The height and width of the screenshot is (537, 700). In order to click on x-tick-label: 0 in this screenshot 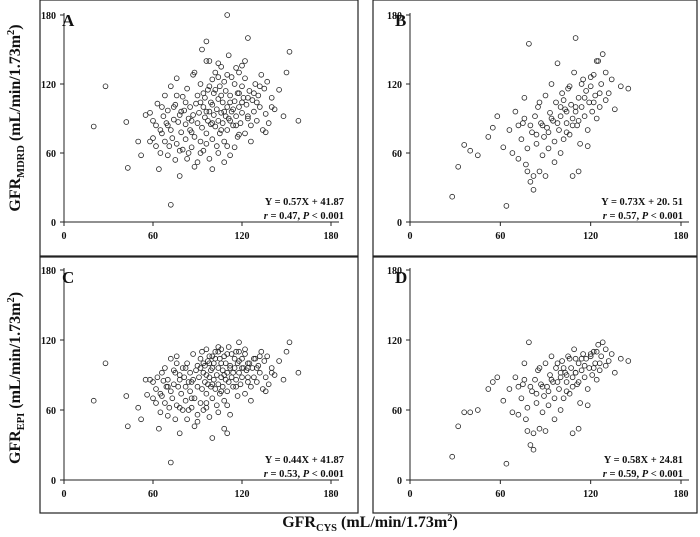, I will do `click(64, 494)`.